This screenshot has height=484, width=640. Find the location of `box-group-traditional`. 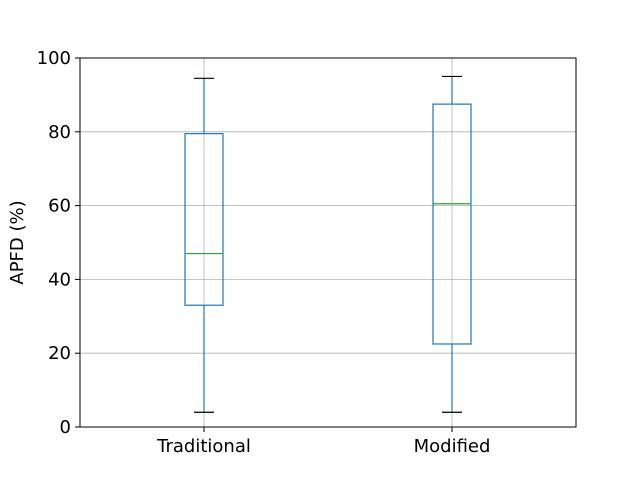

box-group-traditional is located at coordinates (204, 245).